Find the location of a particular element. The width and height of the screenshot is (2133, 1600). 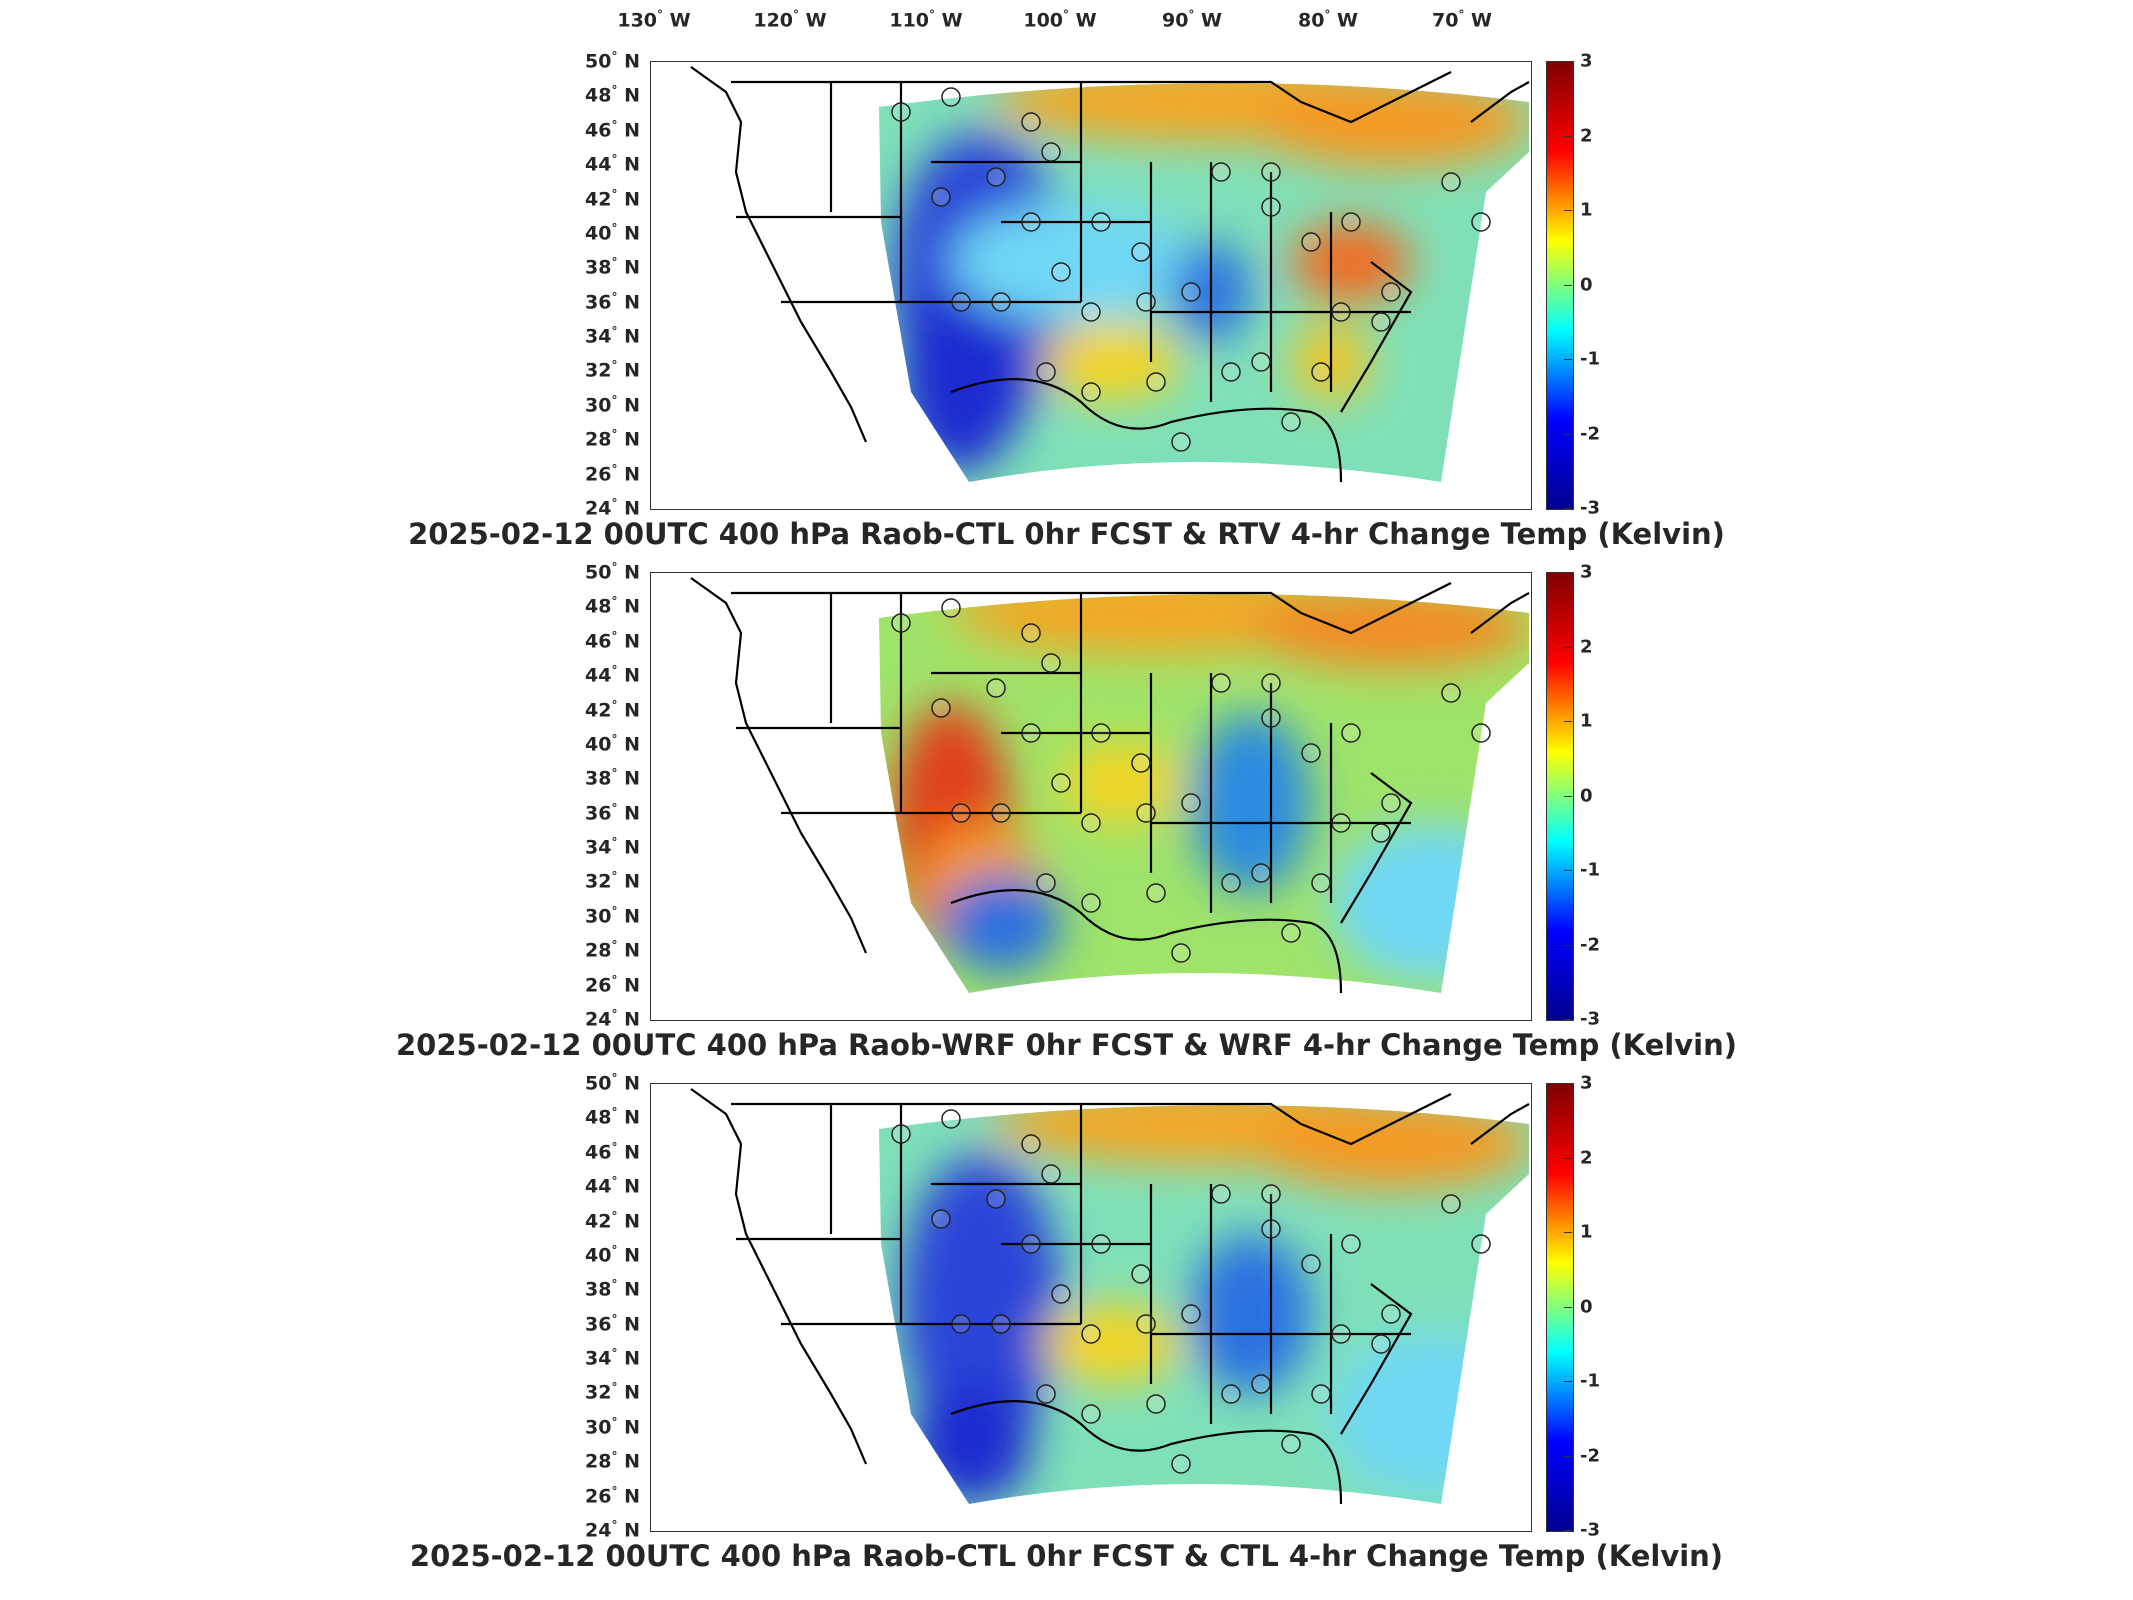

lon-label-130: 130° W is located at coordinates (654, 20).